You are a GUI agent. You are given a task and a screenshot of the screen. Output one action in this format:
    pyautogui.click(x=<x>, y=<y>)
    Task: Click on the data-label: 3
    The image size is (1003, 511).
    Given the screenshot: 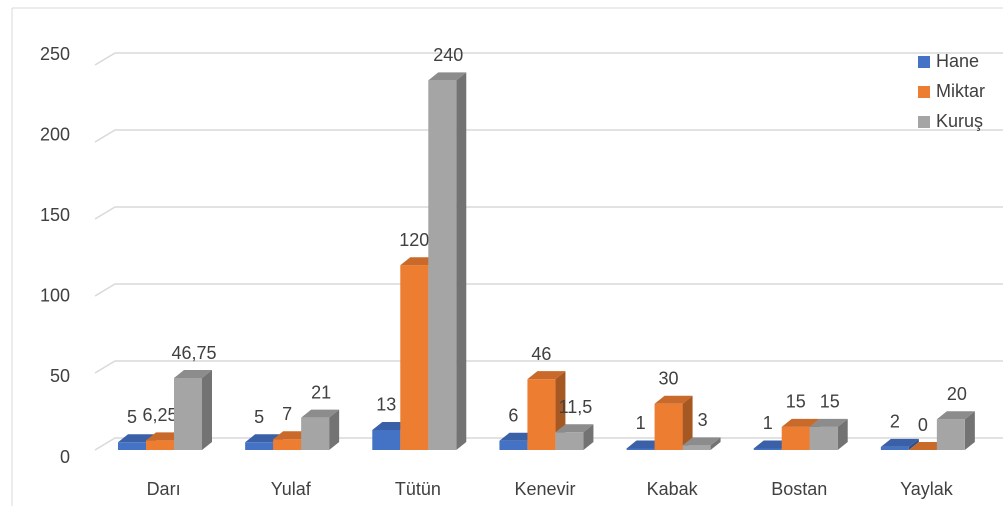 What is the action you would take?
    pyautogui.click(x=703, y=420)
    